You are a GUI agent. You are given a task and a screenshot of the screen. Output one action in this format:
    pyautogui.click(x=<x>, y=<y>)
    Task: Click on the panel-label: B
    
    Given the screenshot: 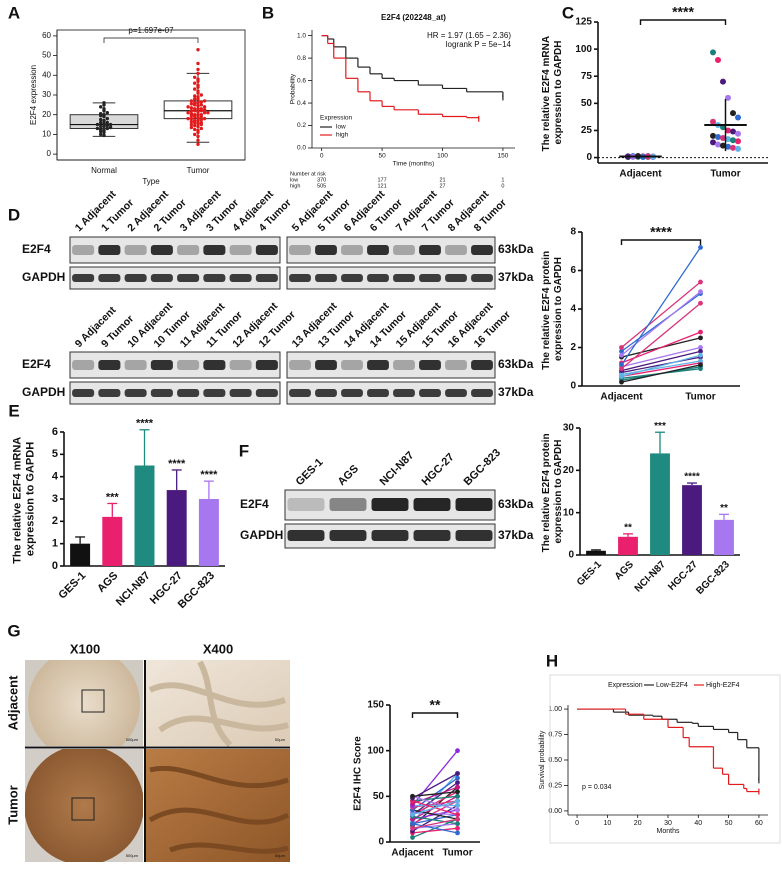 What is the action you would take?
    pyautogui.click(x=268, y=12)
    